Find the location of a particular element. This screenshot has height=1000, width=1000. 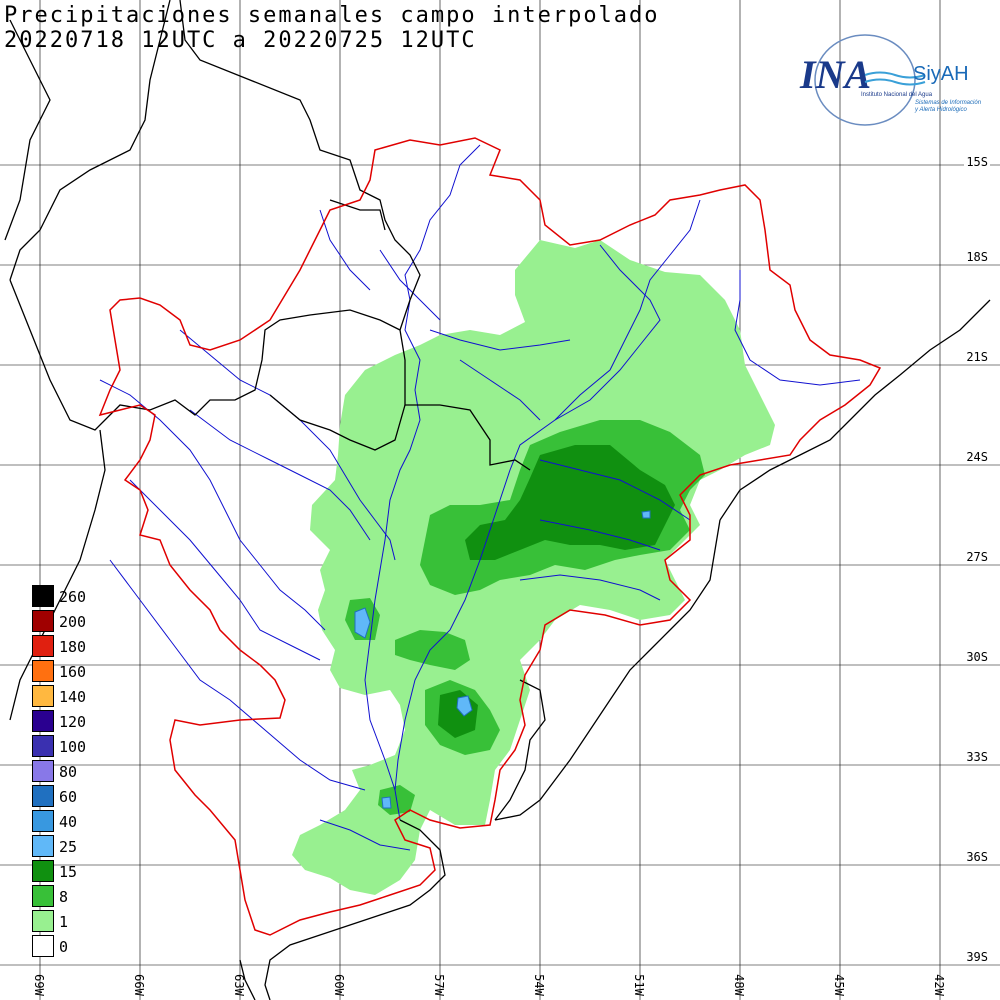

longitude-label: 45W is located at coordinates (838, 985).